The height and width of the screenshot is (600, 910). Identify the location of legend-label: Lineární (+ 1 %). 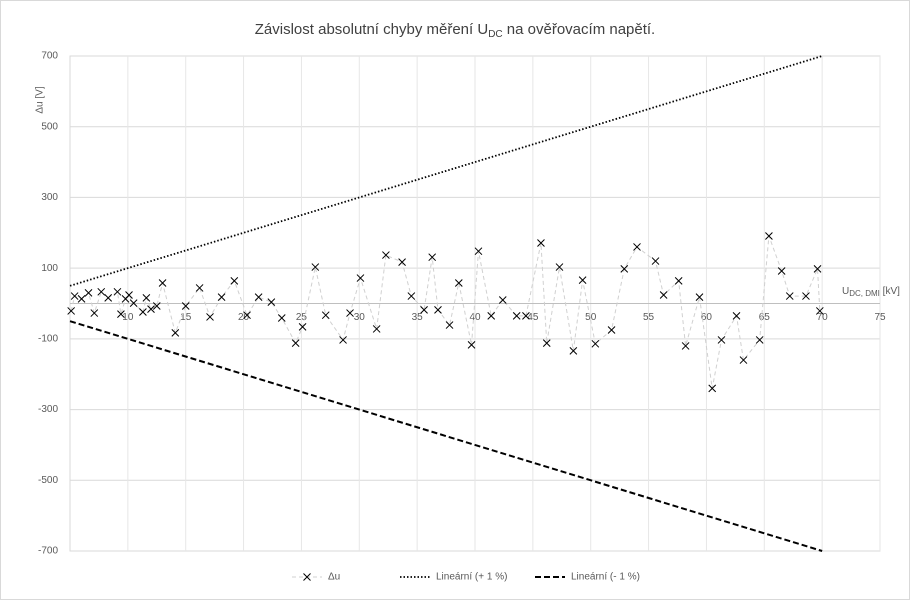
(471, 577).